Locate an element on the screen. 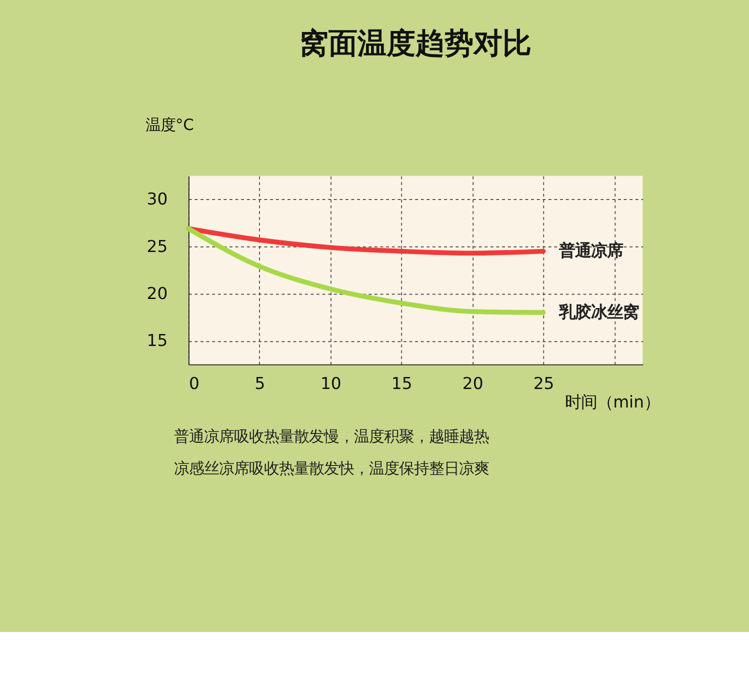  chart-title: 窝面温度趋势对比 is located at coordinates (416, 43).